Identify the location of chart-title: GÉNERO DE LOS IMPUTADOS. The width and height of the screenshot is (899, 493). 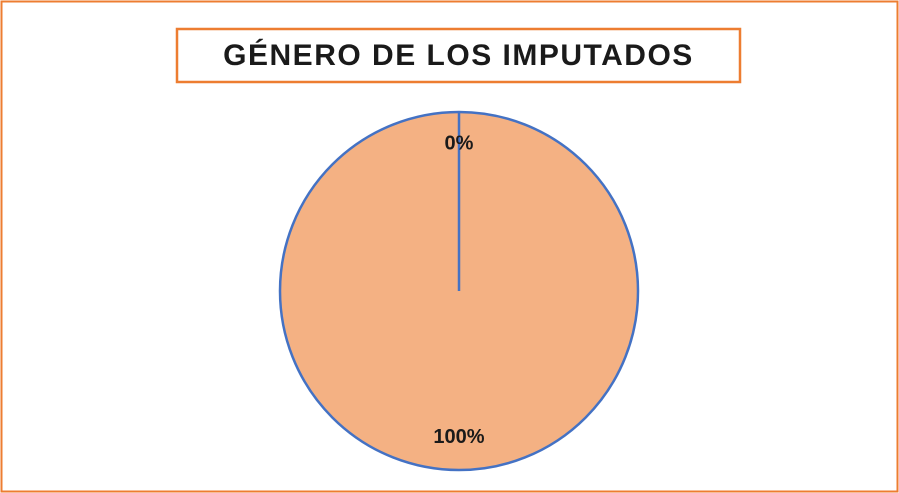
(458, 55).